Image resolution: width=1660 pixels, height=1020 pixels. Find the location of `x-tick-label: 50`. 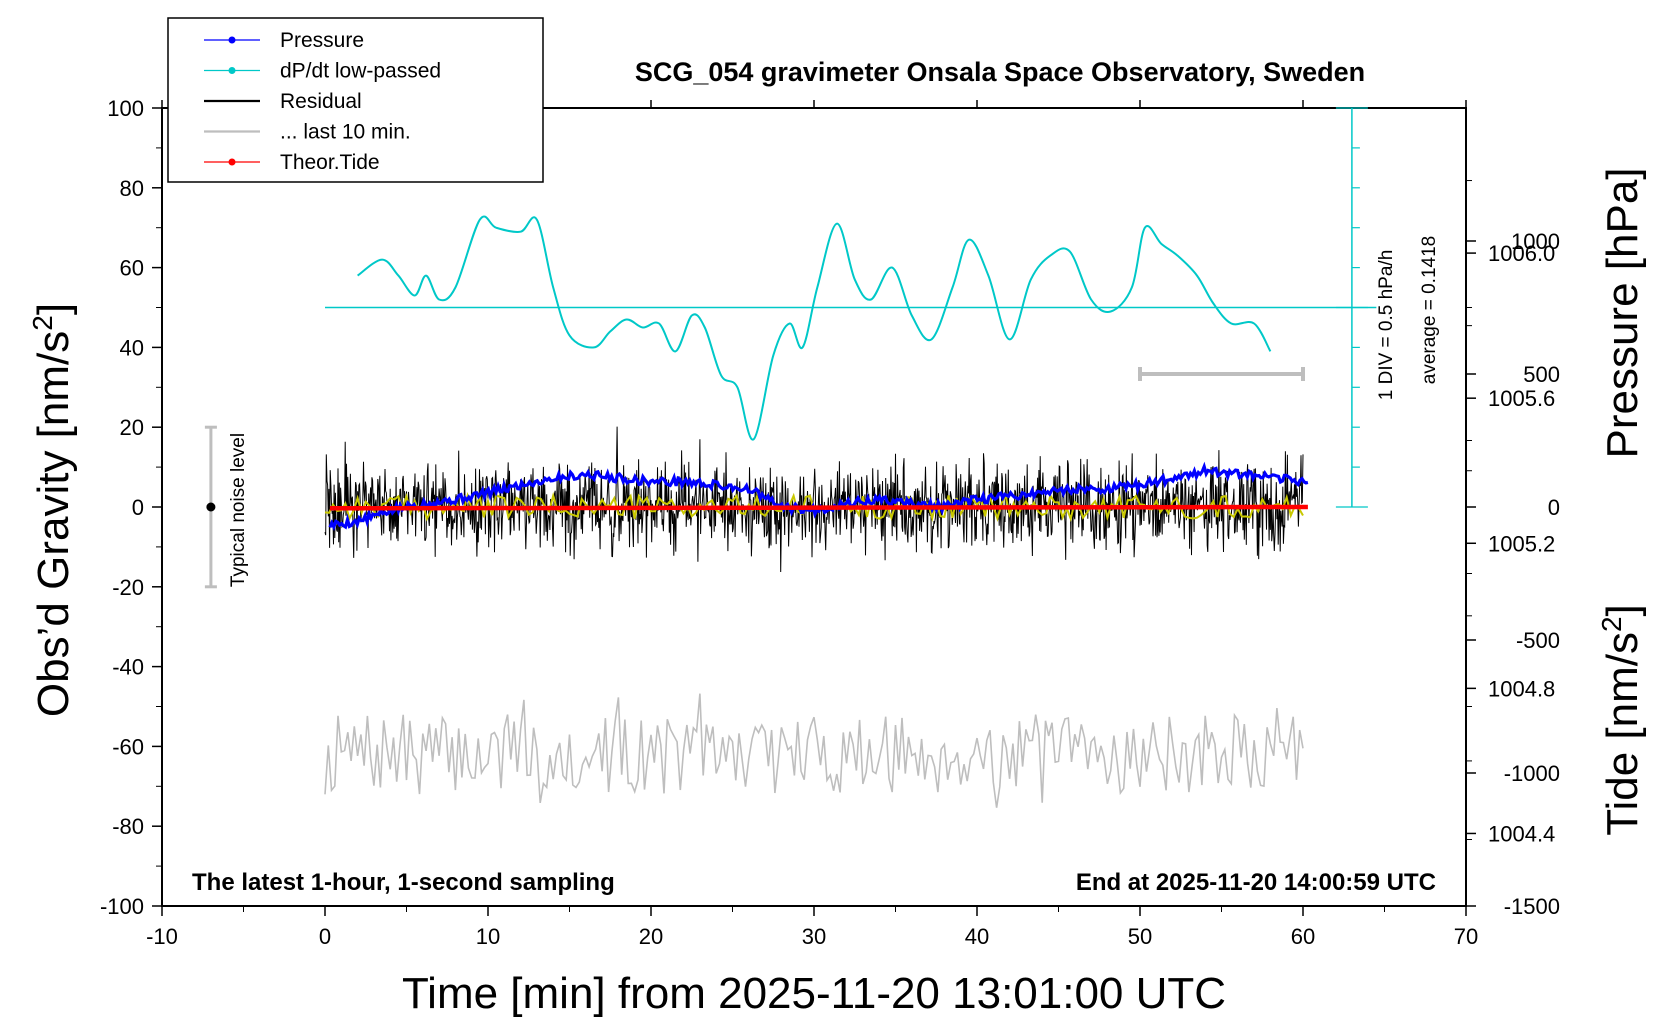

x-tick-label: 50 is located at coordinates (1140, 936).